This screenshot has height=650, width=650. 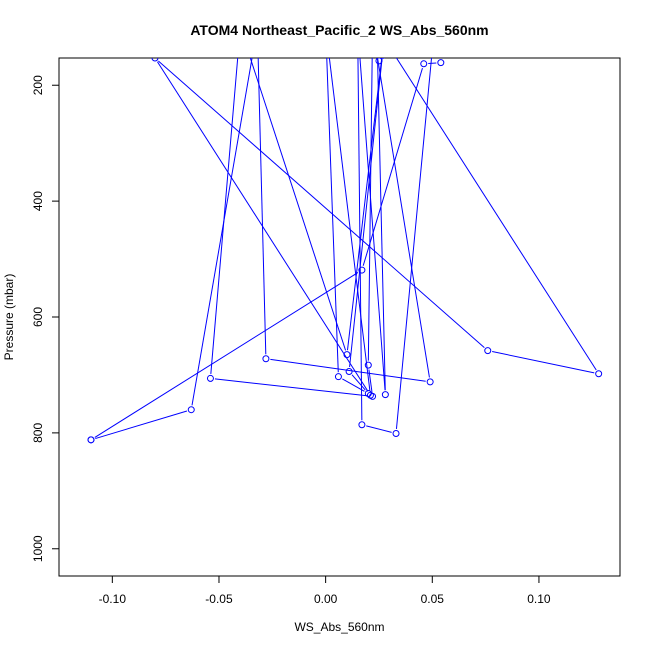 I want to click on y-tick-label: 400, so click(x=38, y=201).